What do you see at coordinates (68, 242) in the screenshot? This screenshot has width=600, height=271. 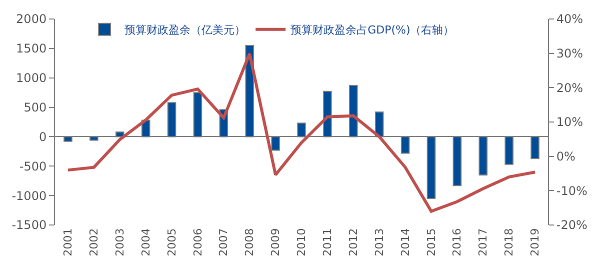 I see `x-tick-label: 2001` at bounding box center [68, 242].